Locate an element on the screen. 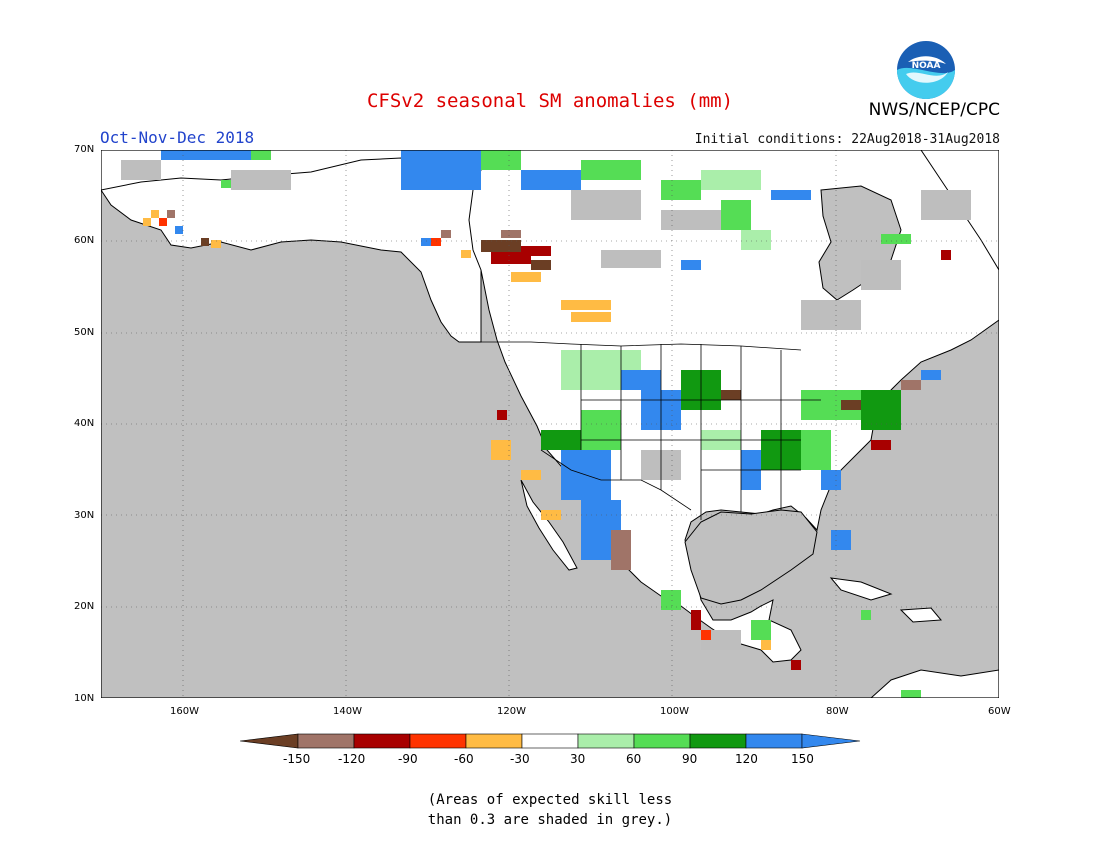 The height and width of the screenshot is (850, 1100). lon-label-160w: 160W is located at coordinates (184, 711).